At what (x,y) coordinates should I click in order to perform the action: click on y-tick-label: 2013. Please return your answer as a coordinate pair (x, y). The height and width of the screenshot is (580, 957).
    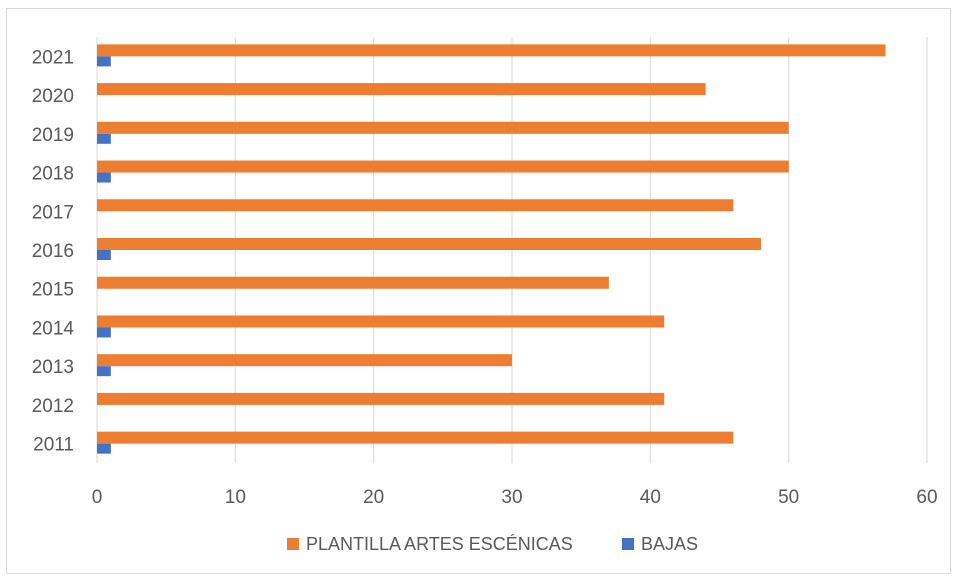
    Looking at the image, I should click on (53, 367).